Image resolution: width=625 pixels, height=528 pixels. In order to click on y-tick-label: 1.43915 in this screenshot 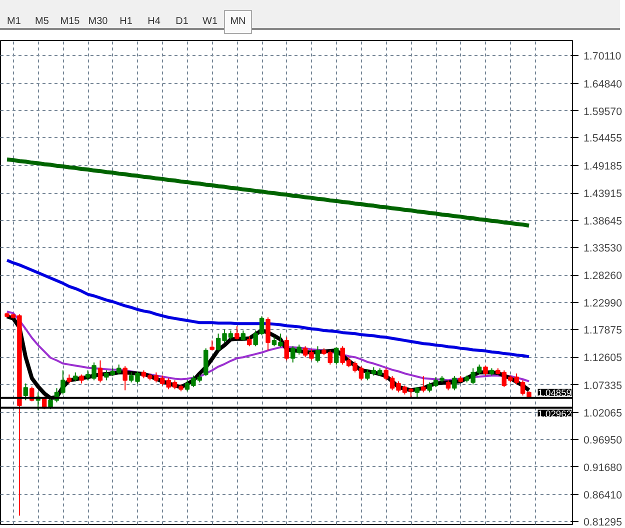, I will do `click(603, 194)`.